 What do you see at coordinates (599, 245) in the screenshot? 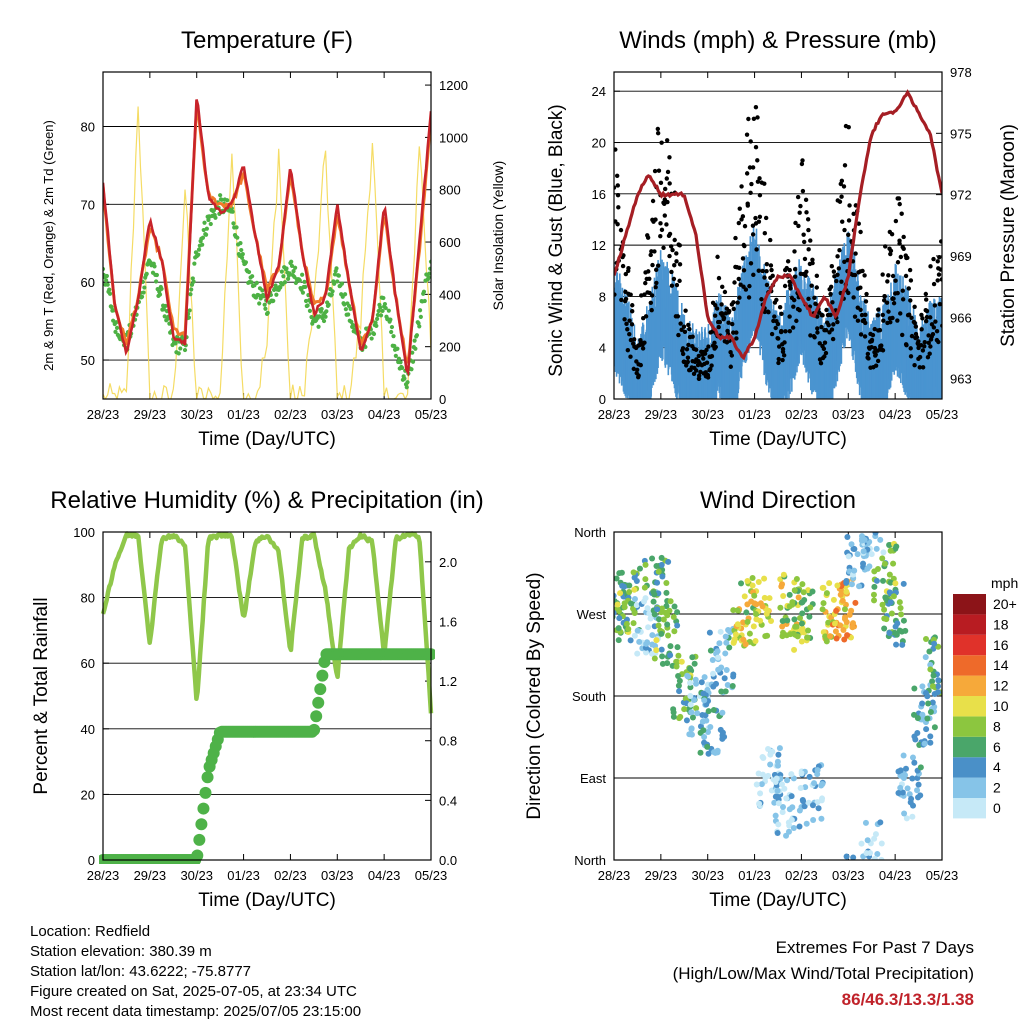
I see `y-tick-label: 12` at bounding box center [599, 245].